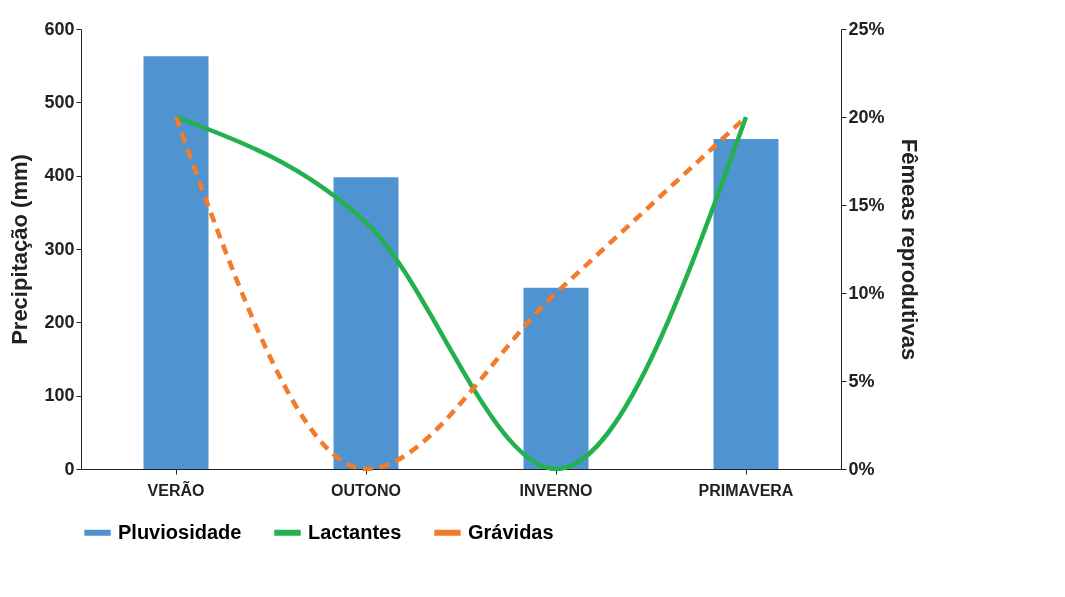 This screenshot has width=1065, height=597. What do you see at coordinates (59, 321) in the screenshot?
I see `y-tick-label: 200` at bounding box center [59, 321].